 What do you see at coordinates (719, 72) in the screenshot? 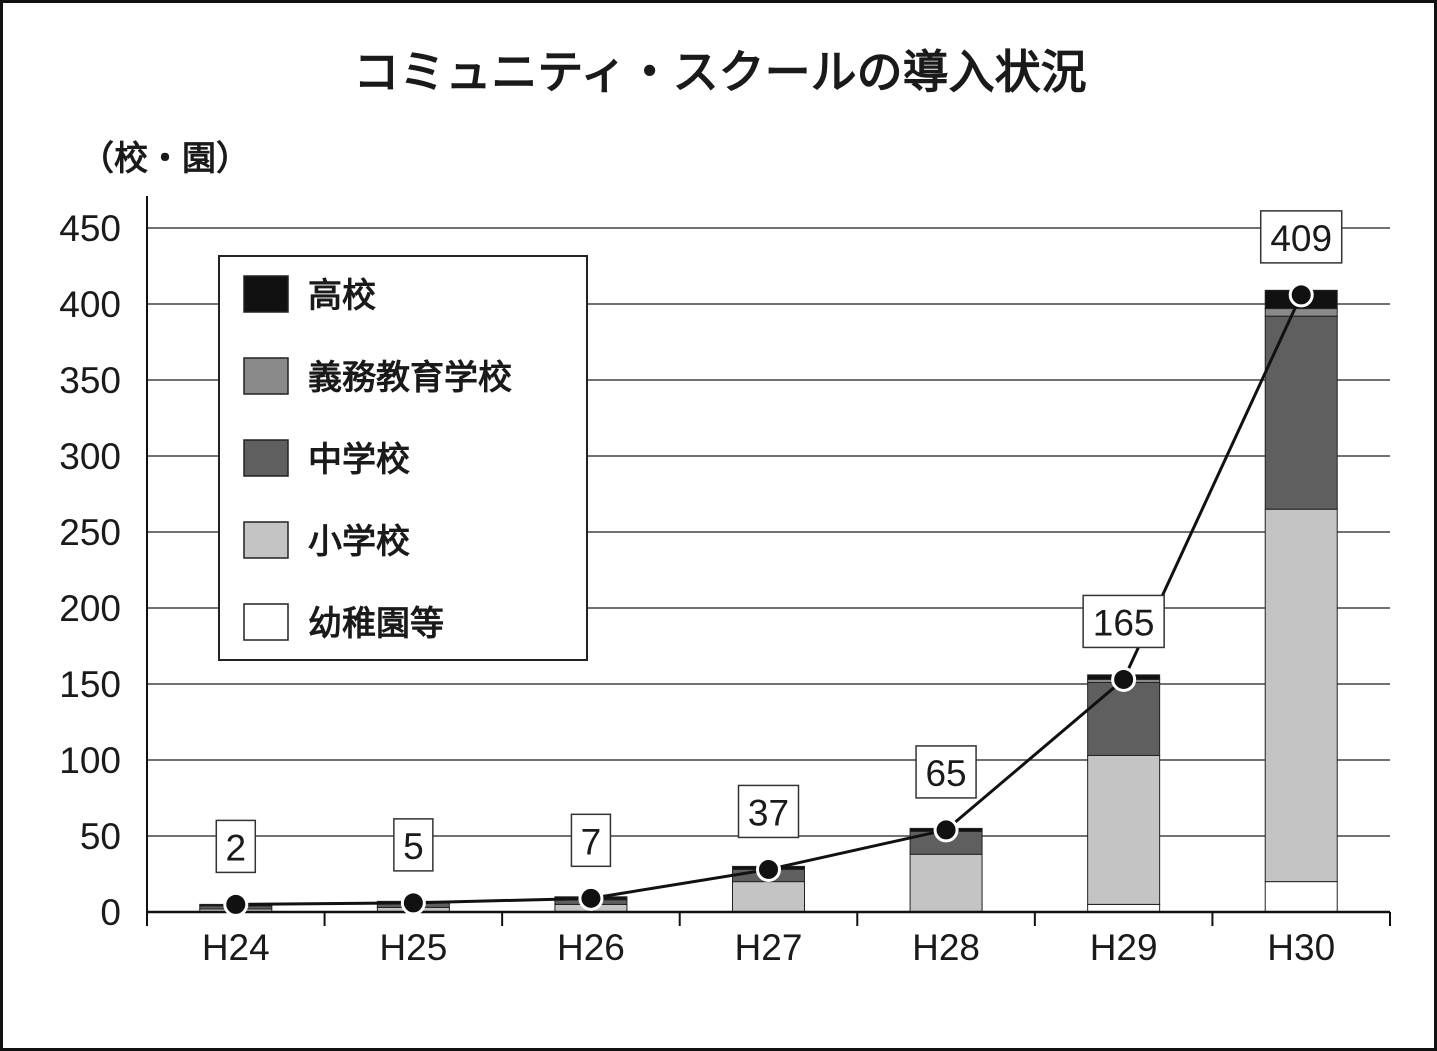
I see `chart-title: コミュニティ・スクールの導入状況` at bounding box center [719, 72].